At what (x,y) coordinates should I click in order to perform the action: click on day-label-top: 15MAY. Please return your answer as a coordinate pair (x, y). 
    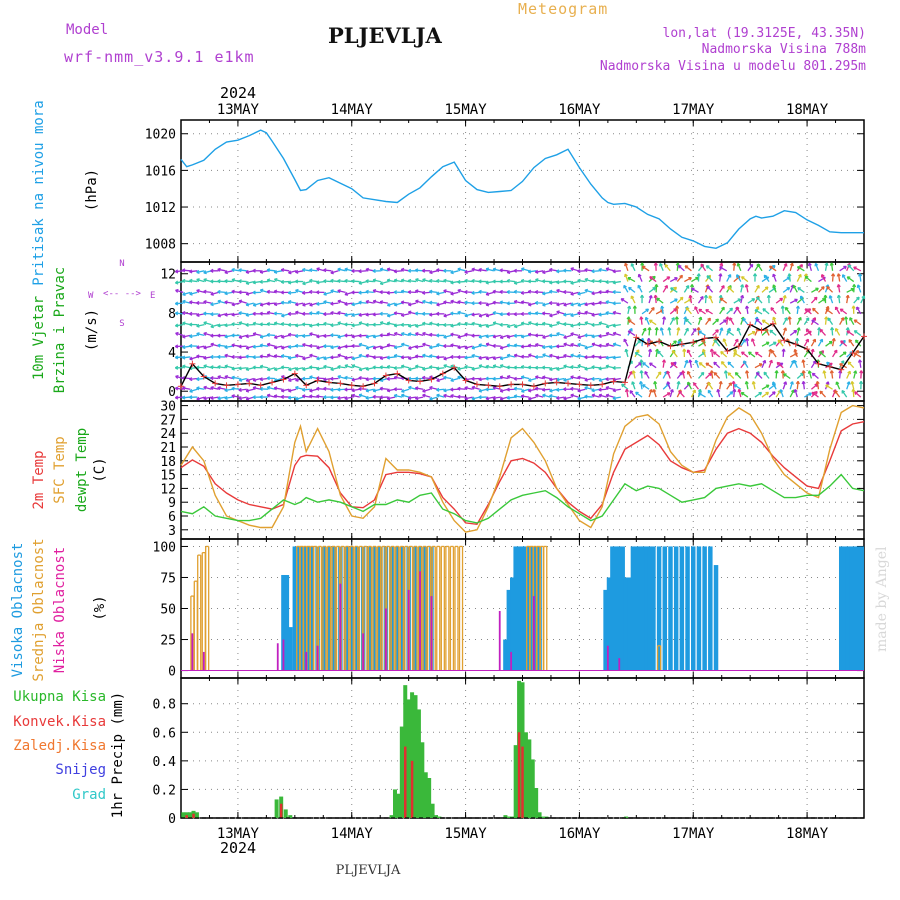
    Looking at the image, I should click on (466, 110).